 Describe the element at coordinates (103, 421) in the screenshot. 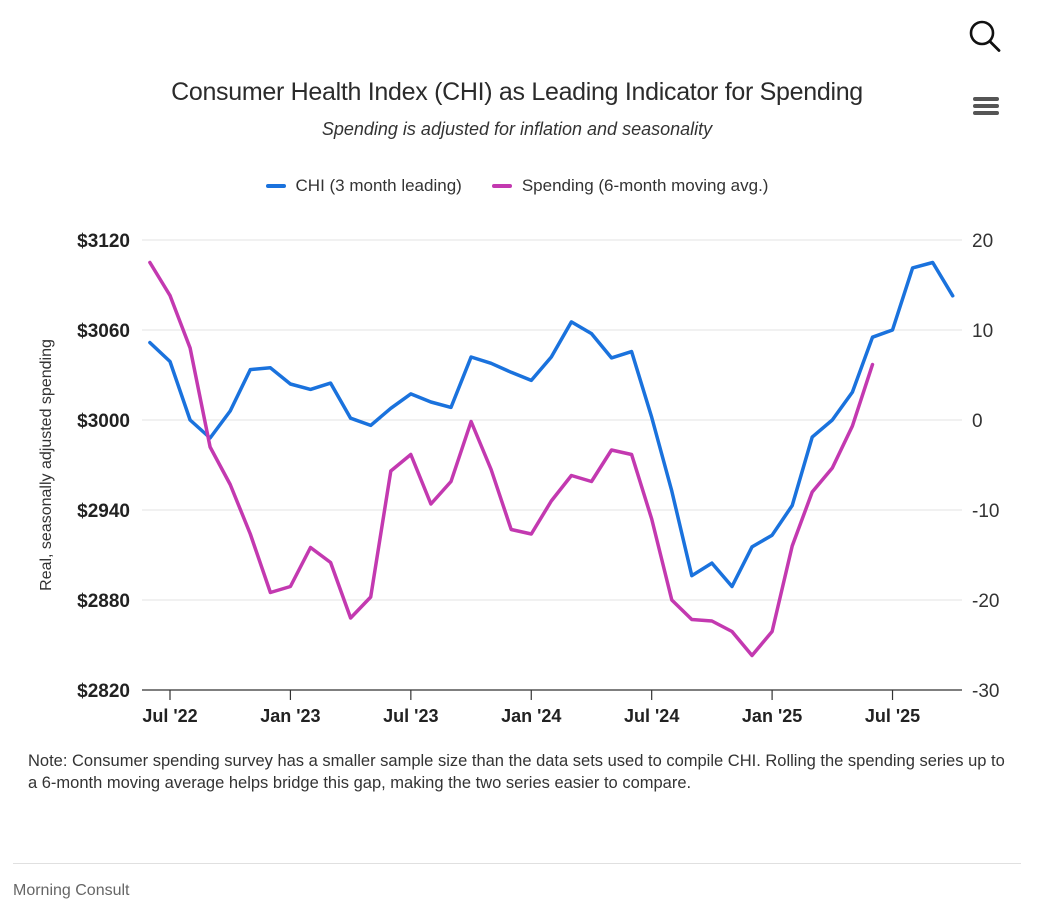

I see `y-left-tick-label: $3000` at that location.